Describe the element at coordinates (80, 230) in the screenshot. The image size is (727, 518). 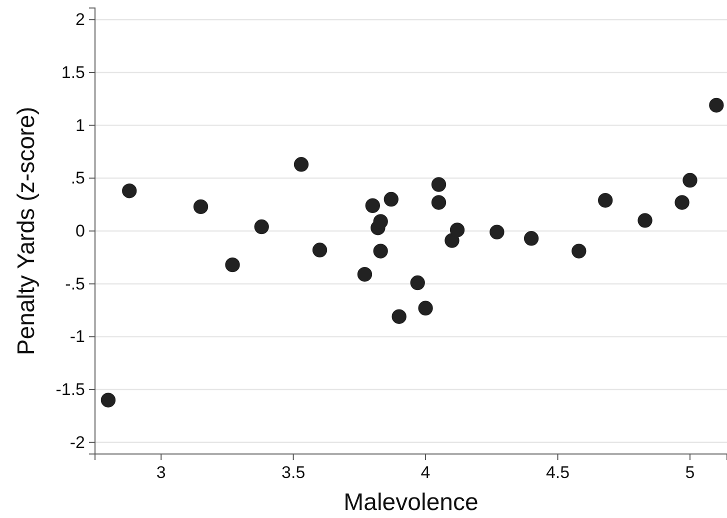
I see `y-tick-label: 0` at that location.